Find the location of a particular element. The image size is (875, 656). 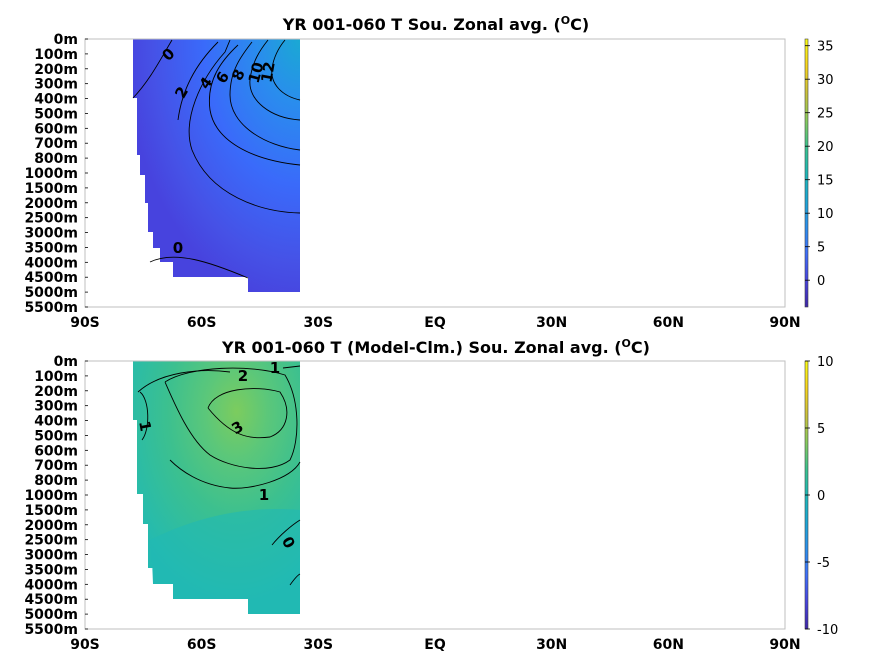

contour-label: 2 is located at coordinates (243, 376).